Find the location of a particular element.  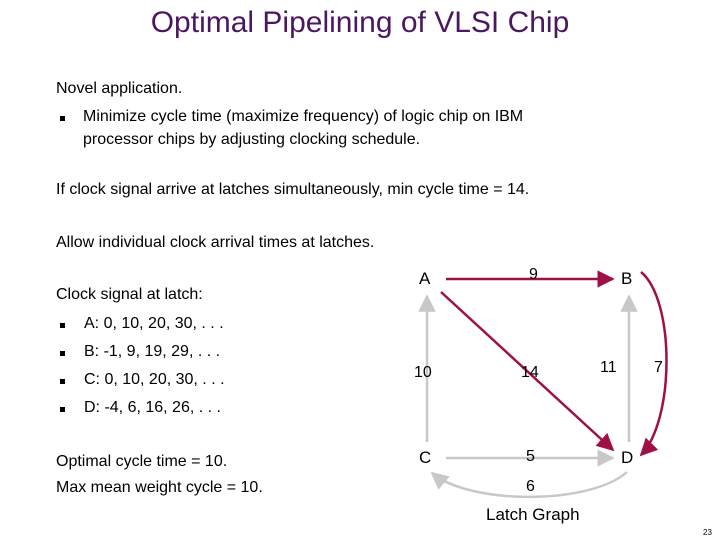

weight-d-c: 6 is located at coordinates (530, 486).